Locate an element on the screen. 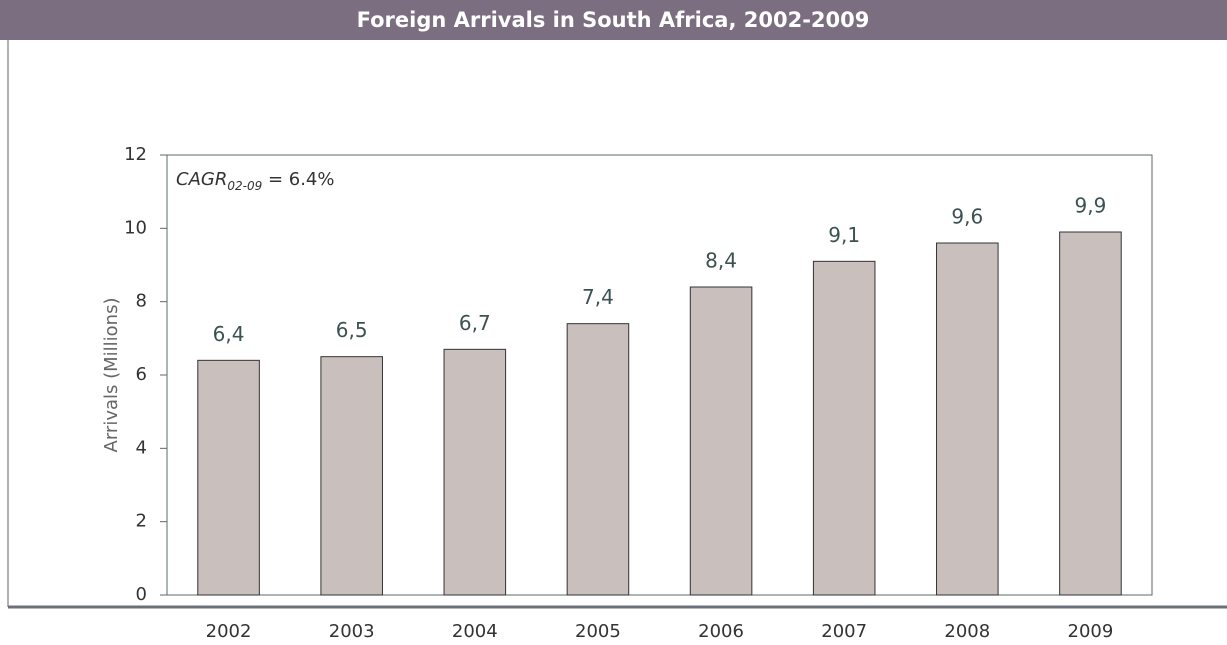  y-tick-label: 12 is located at coordinates (135, 154).